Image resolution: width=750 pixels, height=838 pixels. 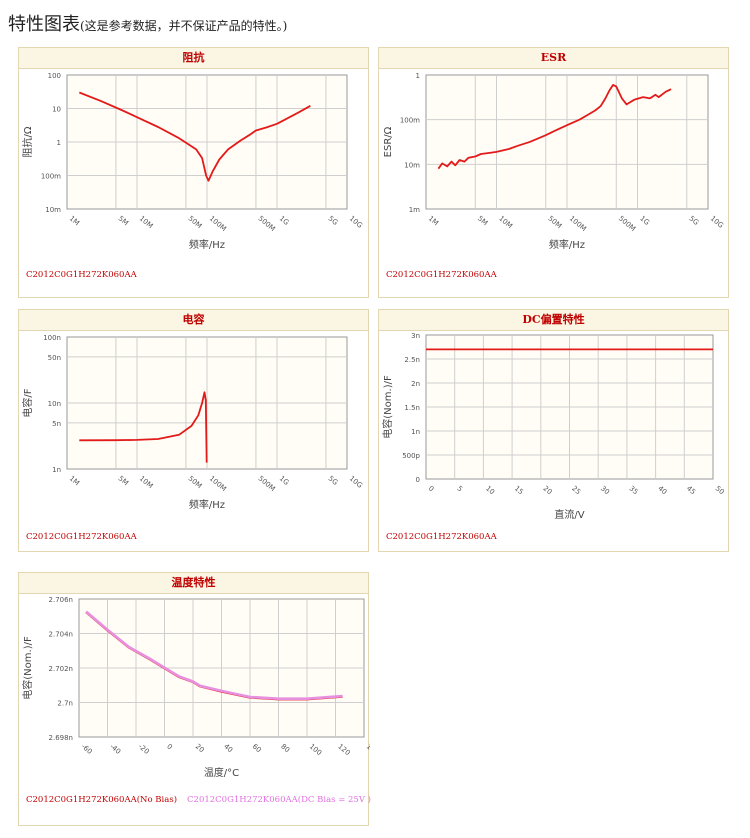 I want to click on x-tick-label: -40, so click(x=115, y=748).